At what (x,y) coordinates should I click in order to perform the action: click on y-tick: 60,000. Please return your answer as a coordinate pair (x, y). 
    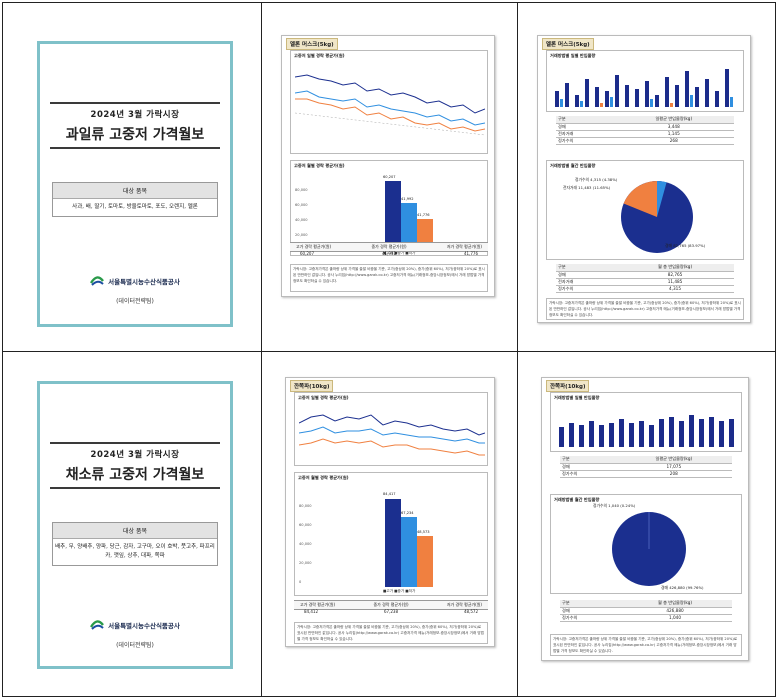
    Looking at the image, I should click on (305, 525).